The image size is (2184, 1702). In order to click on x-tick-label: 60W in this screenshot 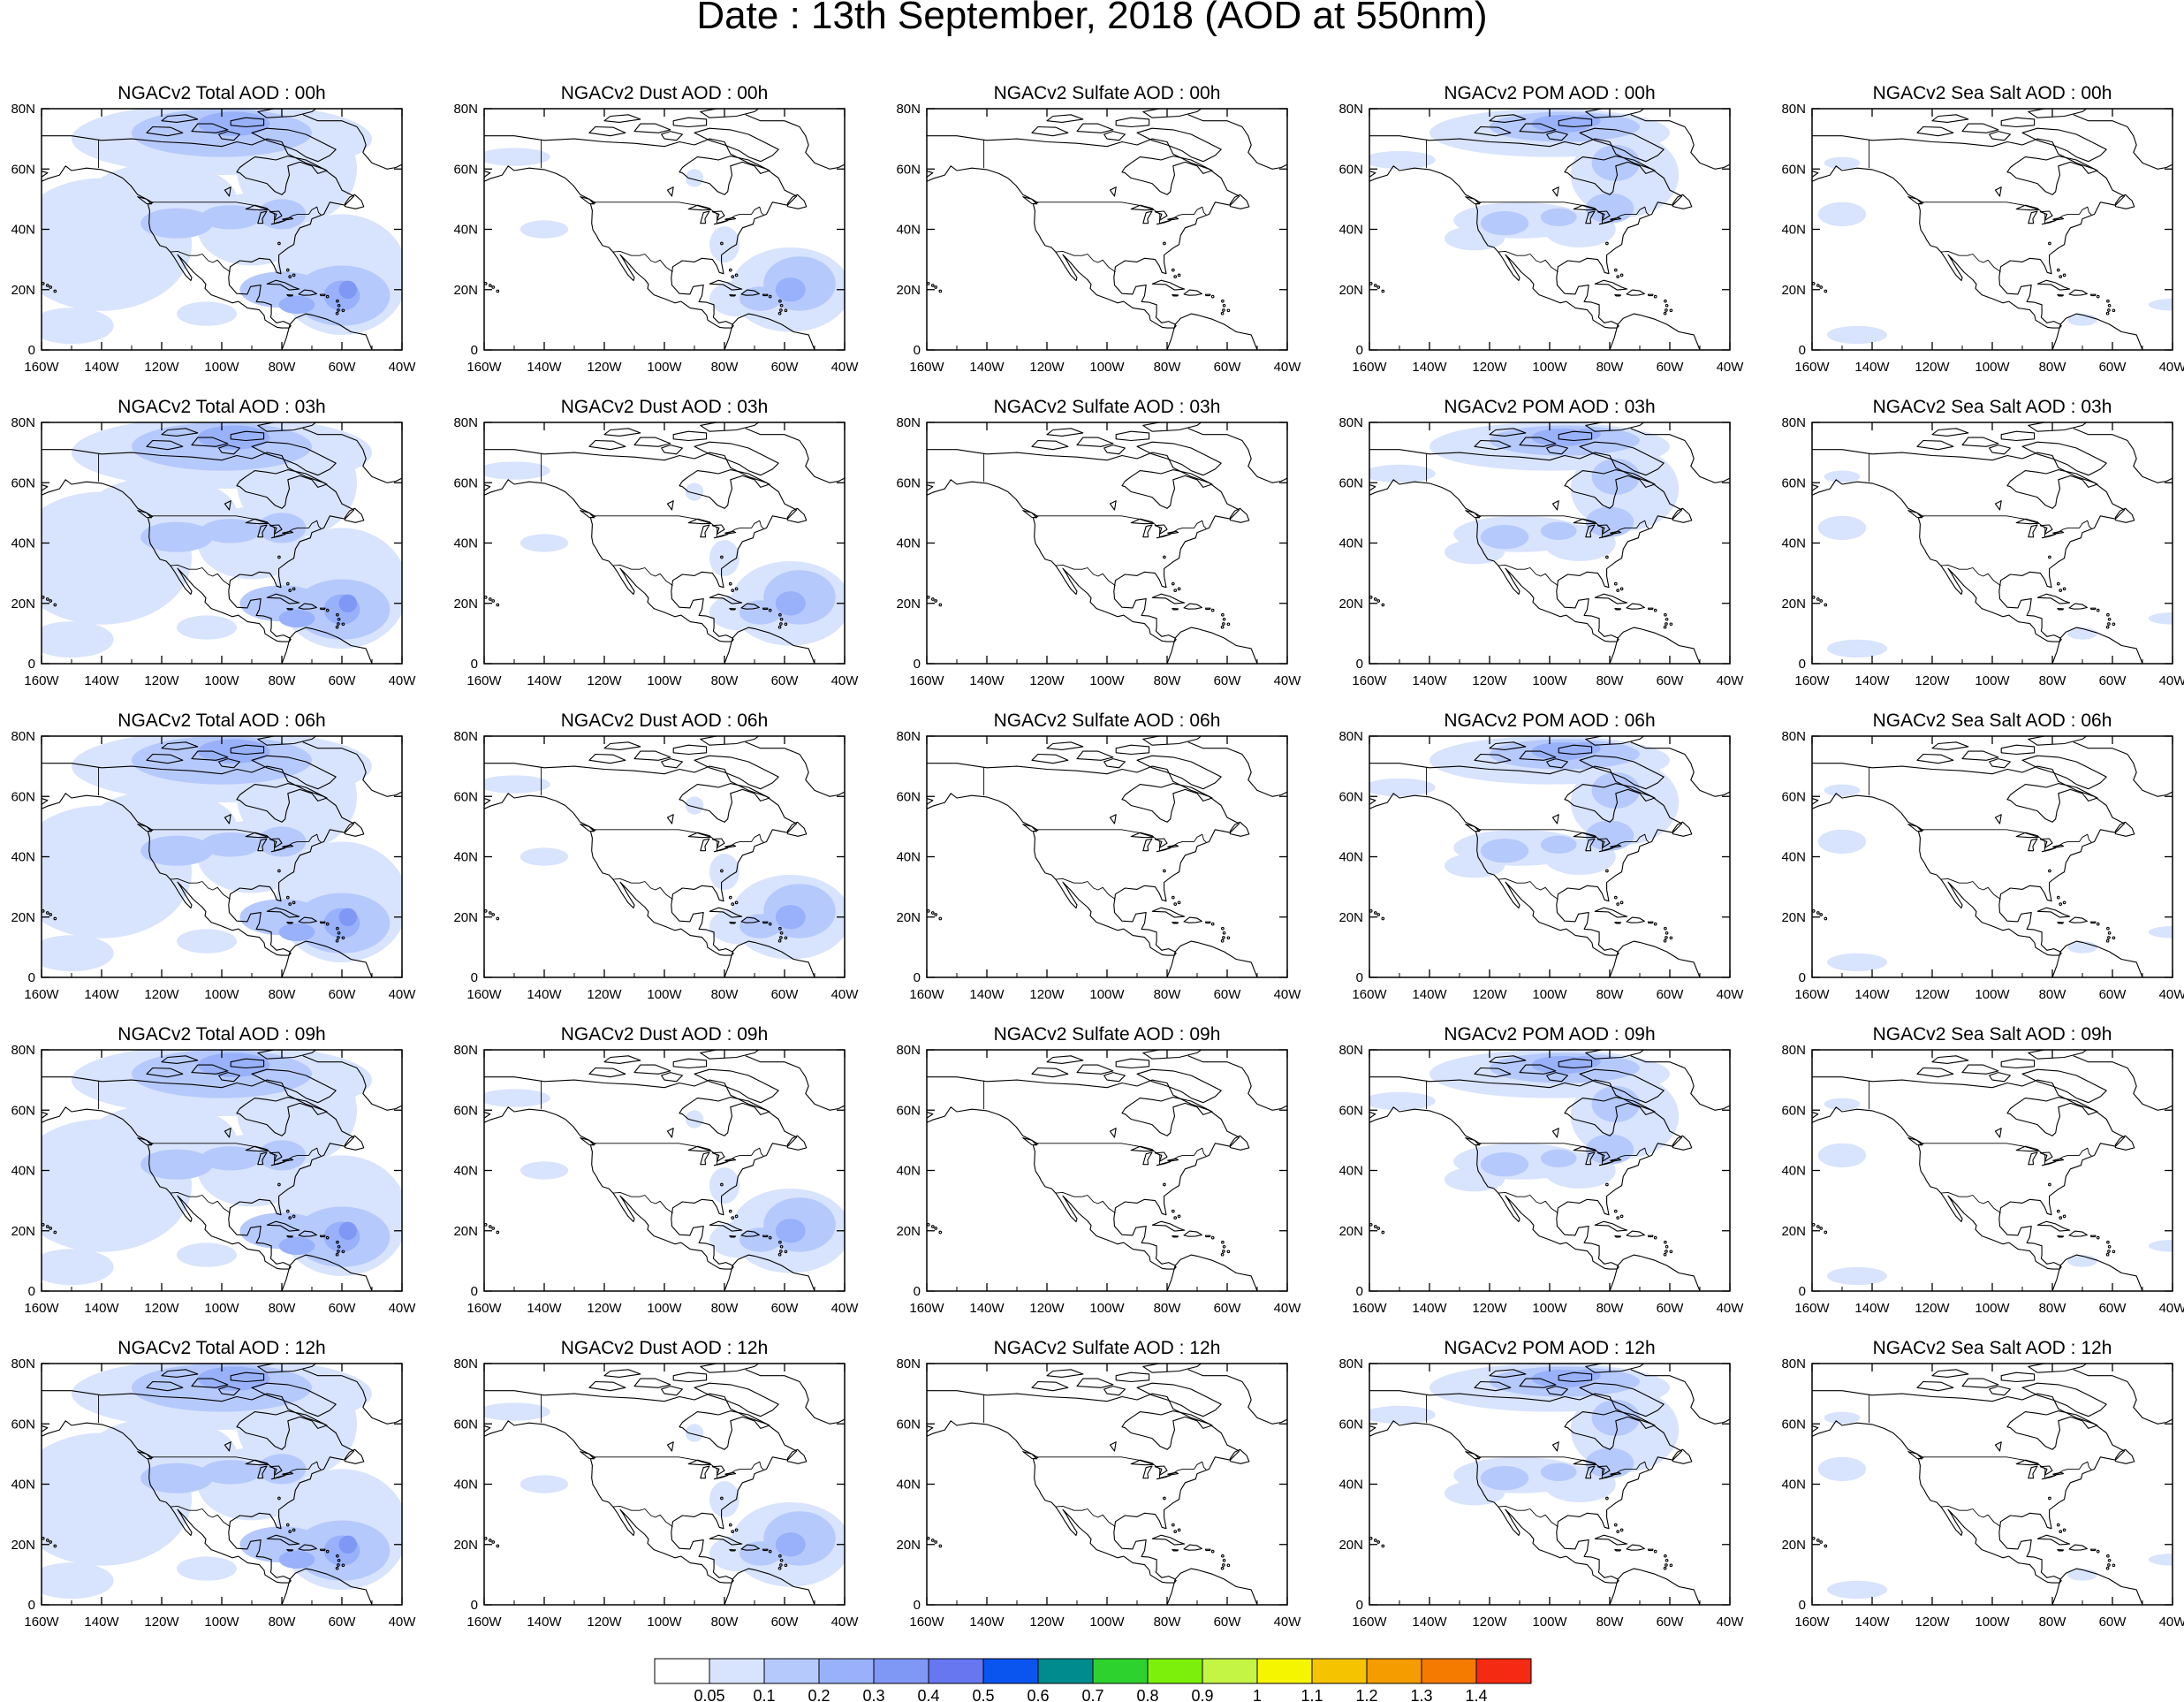, I will do `click(1228, 1622)`.